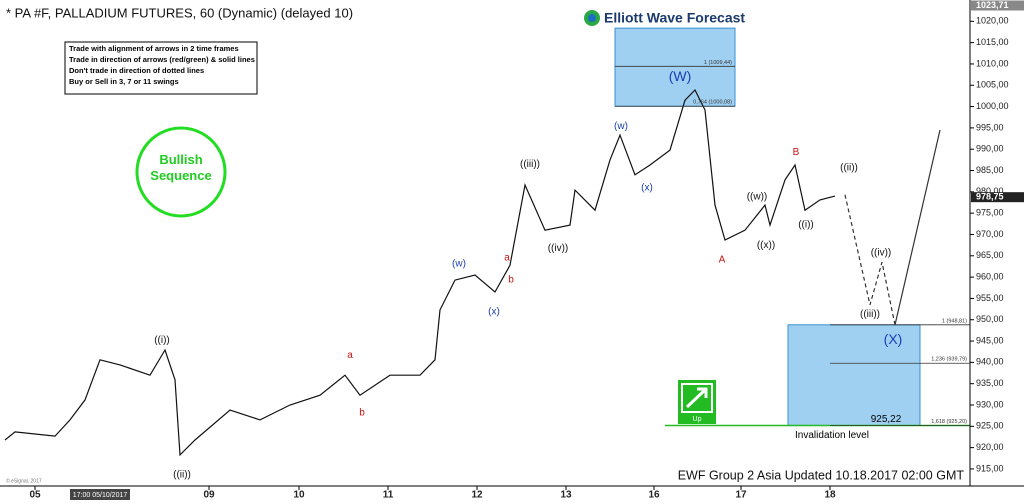 The image size is (1024, 504). I want to click on badge-circle, so click(181, 172).